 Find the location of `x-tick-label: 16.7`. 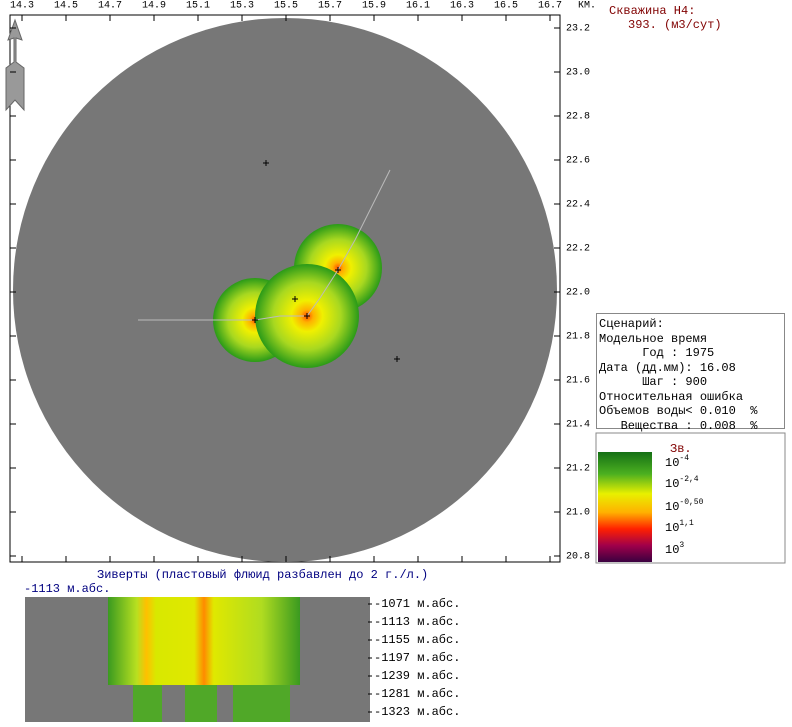

x-tick-label: 16.7 is located at coordinates (550, 6).